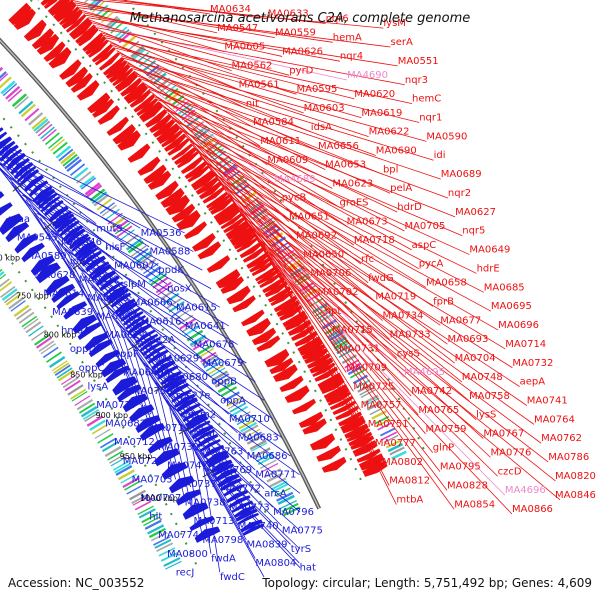 The width and height of the screenshot is (600, 600). What do you see at coordinates (373, 386) in the screenshot?
I see `gene-label-right: MA0725` at bounding box center [373, 386].